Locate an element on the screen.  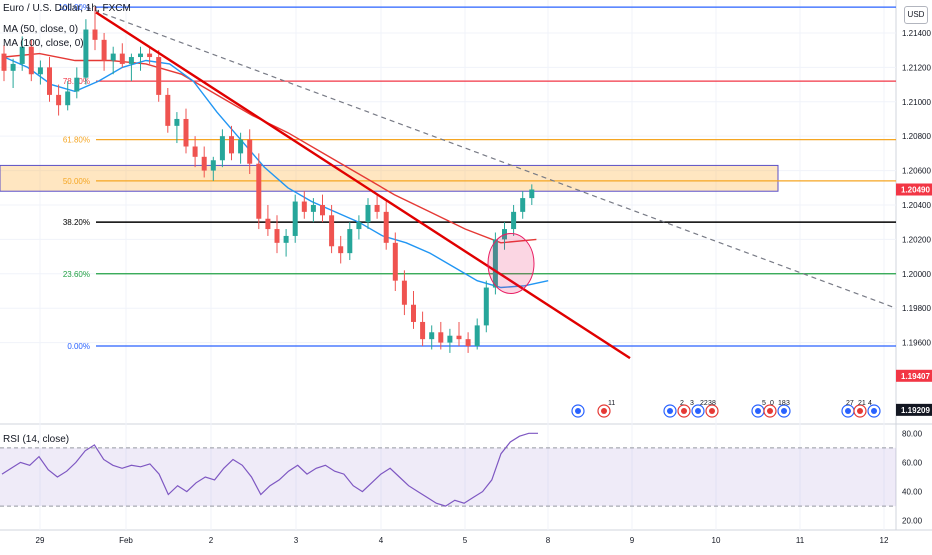
time-tick-6: 8 is located at coordinates (548, 540).